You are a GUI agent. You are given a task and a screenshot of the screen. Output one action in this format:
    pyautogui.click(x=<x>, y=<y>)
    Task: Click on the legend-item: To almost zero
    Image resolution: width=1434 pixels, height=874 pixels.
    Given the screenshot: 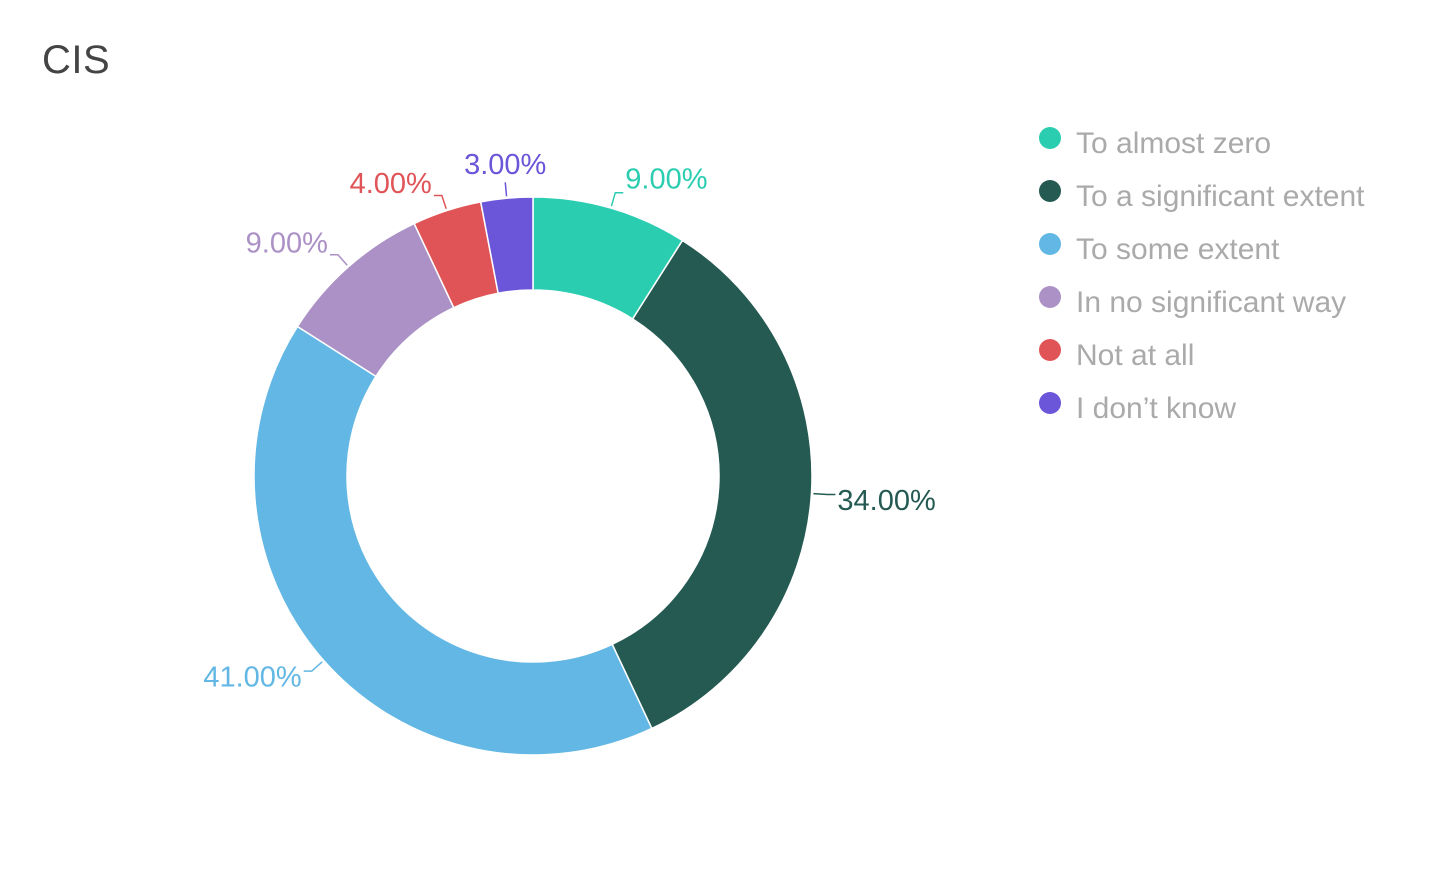 What is the action you would take?
    pyautogui.click(x=1228, y=143)
    